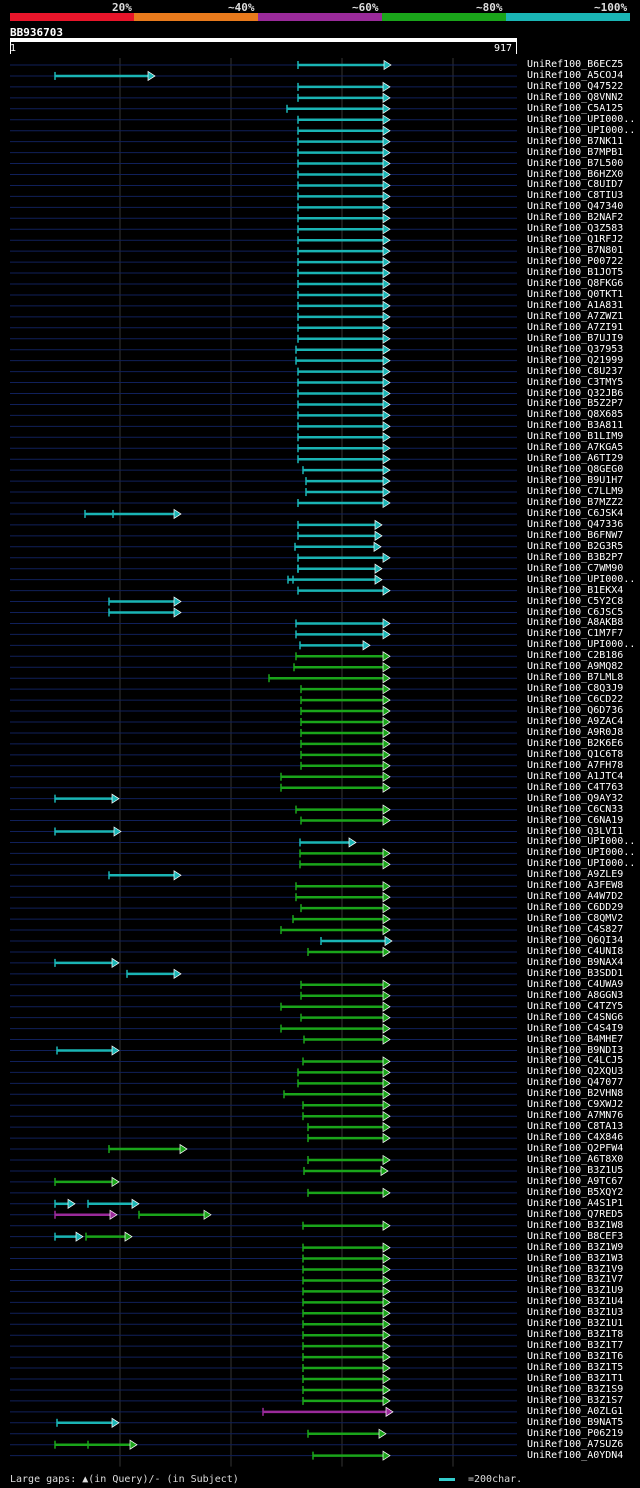 This screenshot has width=640, height=1488. I want to click on hit-label-link: UniRef100_B3Z1V9, so click(575, 1269).